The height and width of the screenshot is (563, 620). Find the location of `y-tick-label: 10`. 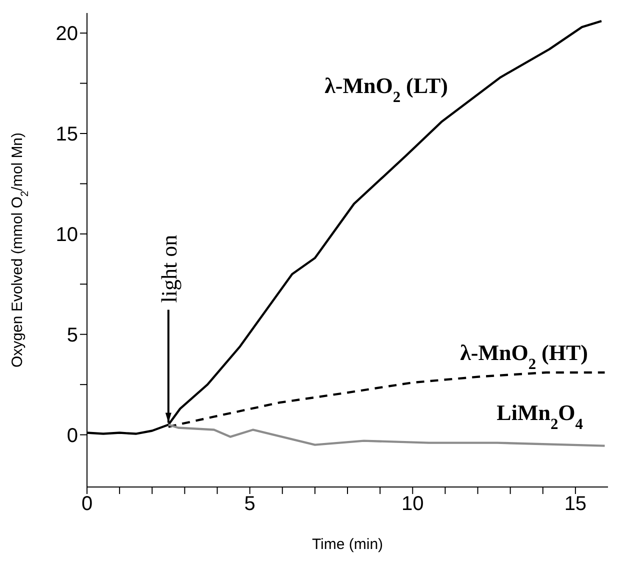

y-tick-label: 10 is located at coordinates (67, 235).